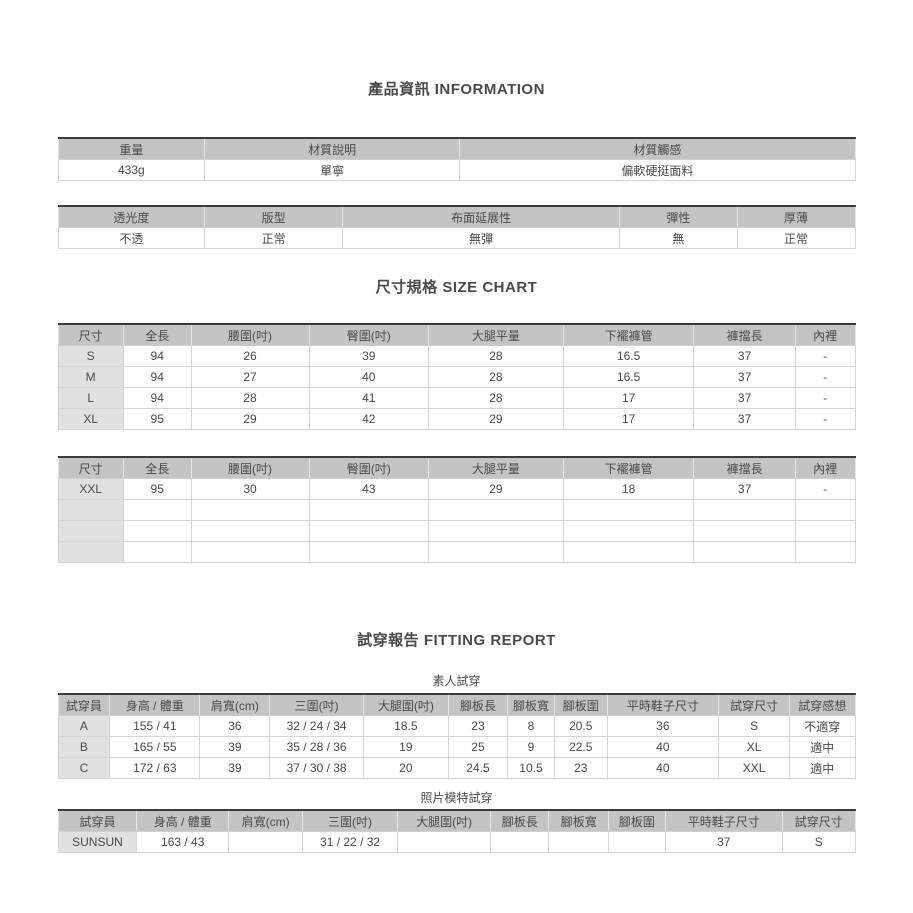 This screenshot has height=913, width=913. Describe the element at coordinates (822, 726) in the screenshot. I see `table-cell: 不適穿` at that location.